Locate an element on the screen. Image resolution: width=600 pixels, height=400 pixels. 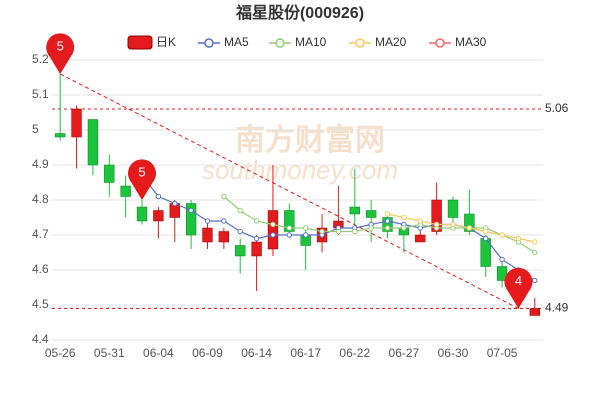
reference-label: 5.06 is located at coordinates (557, 108).